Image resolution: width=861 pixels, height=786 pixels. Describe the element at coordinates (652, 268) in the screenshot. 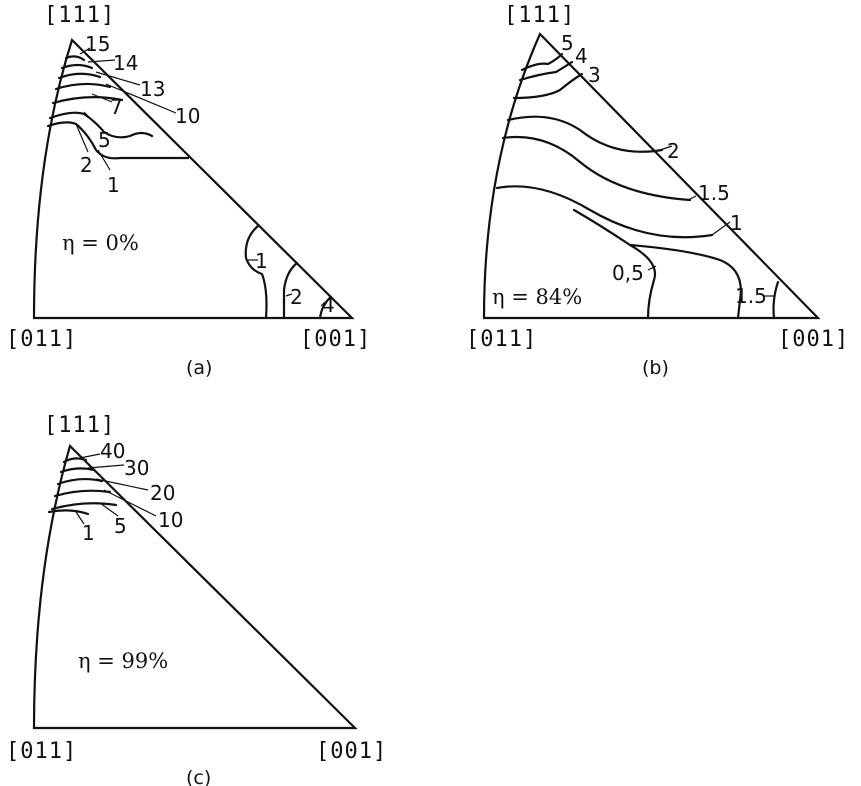

I see `leader-b-0.5` at that location.